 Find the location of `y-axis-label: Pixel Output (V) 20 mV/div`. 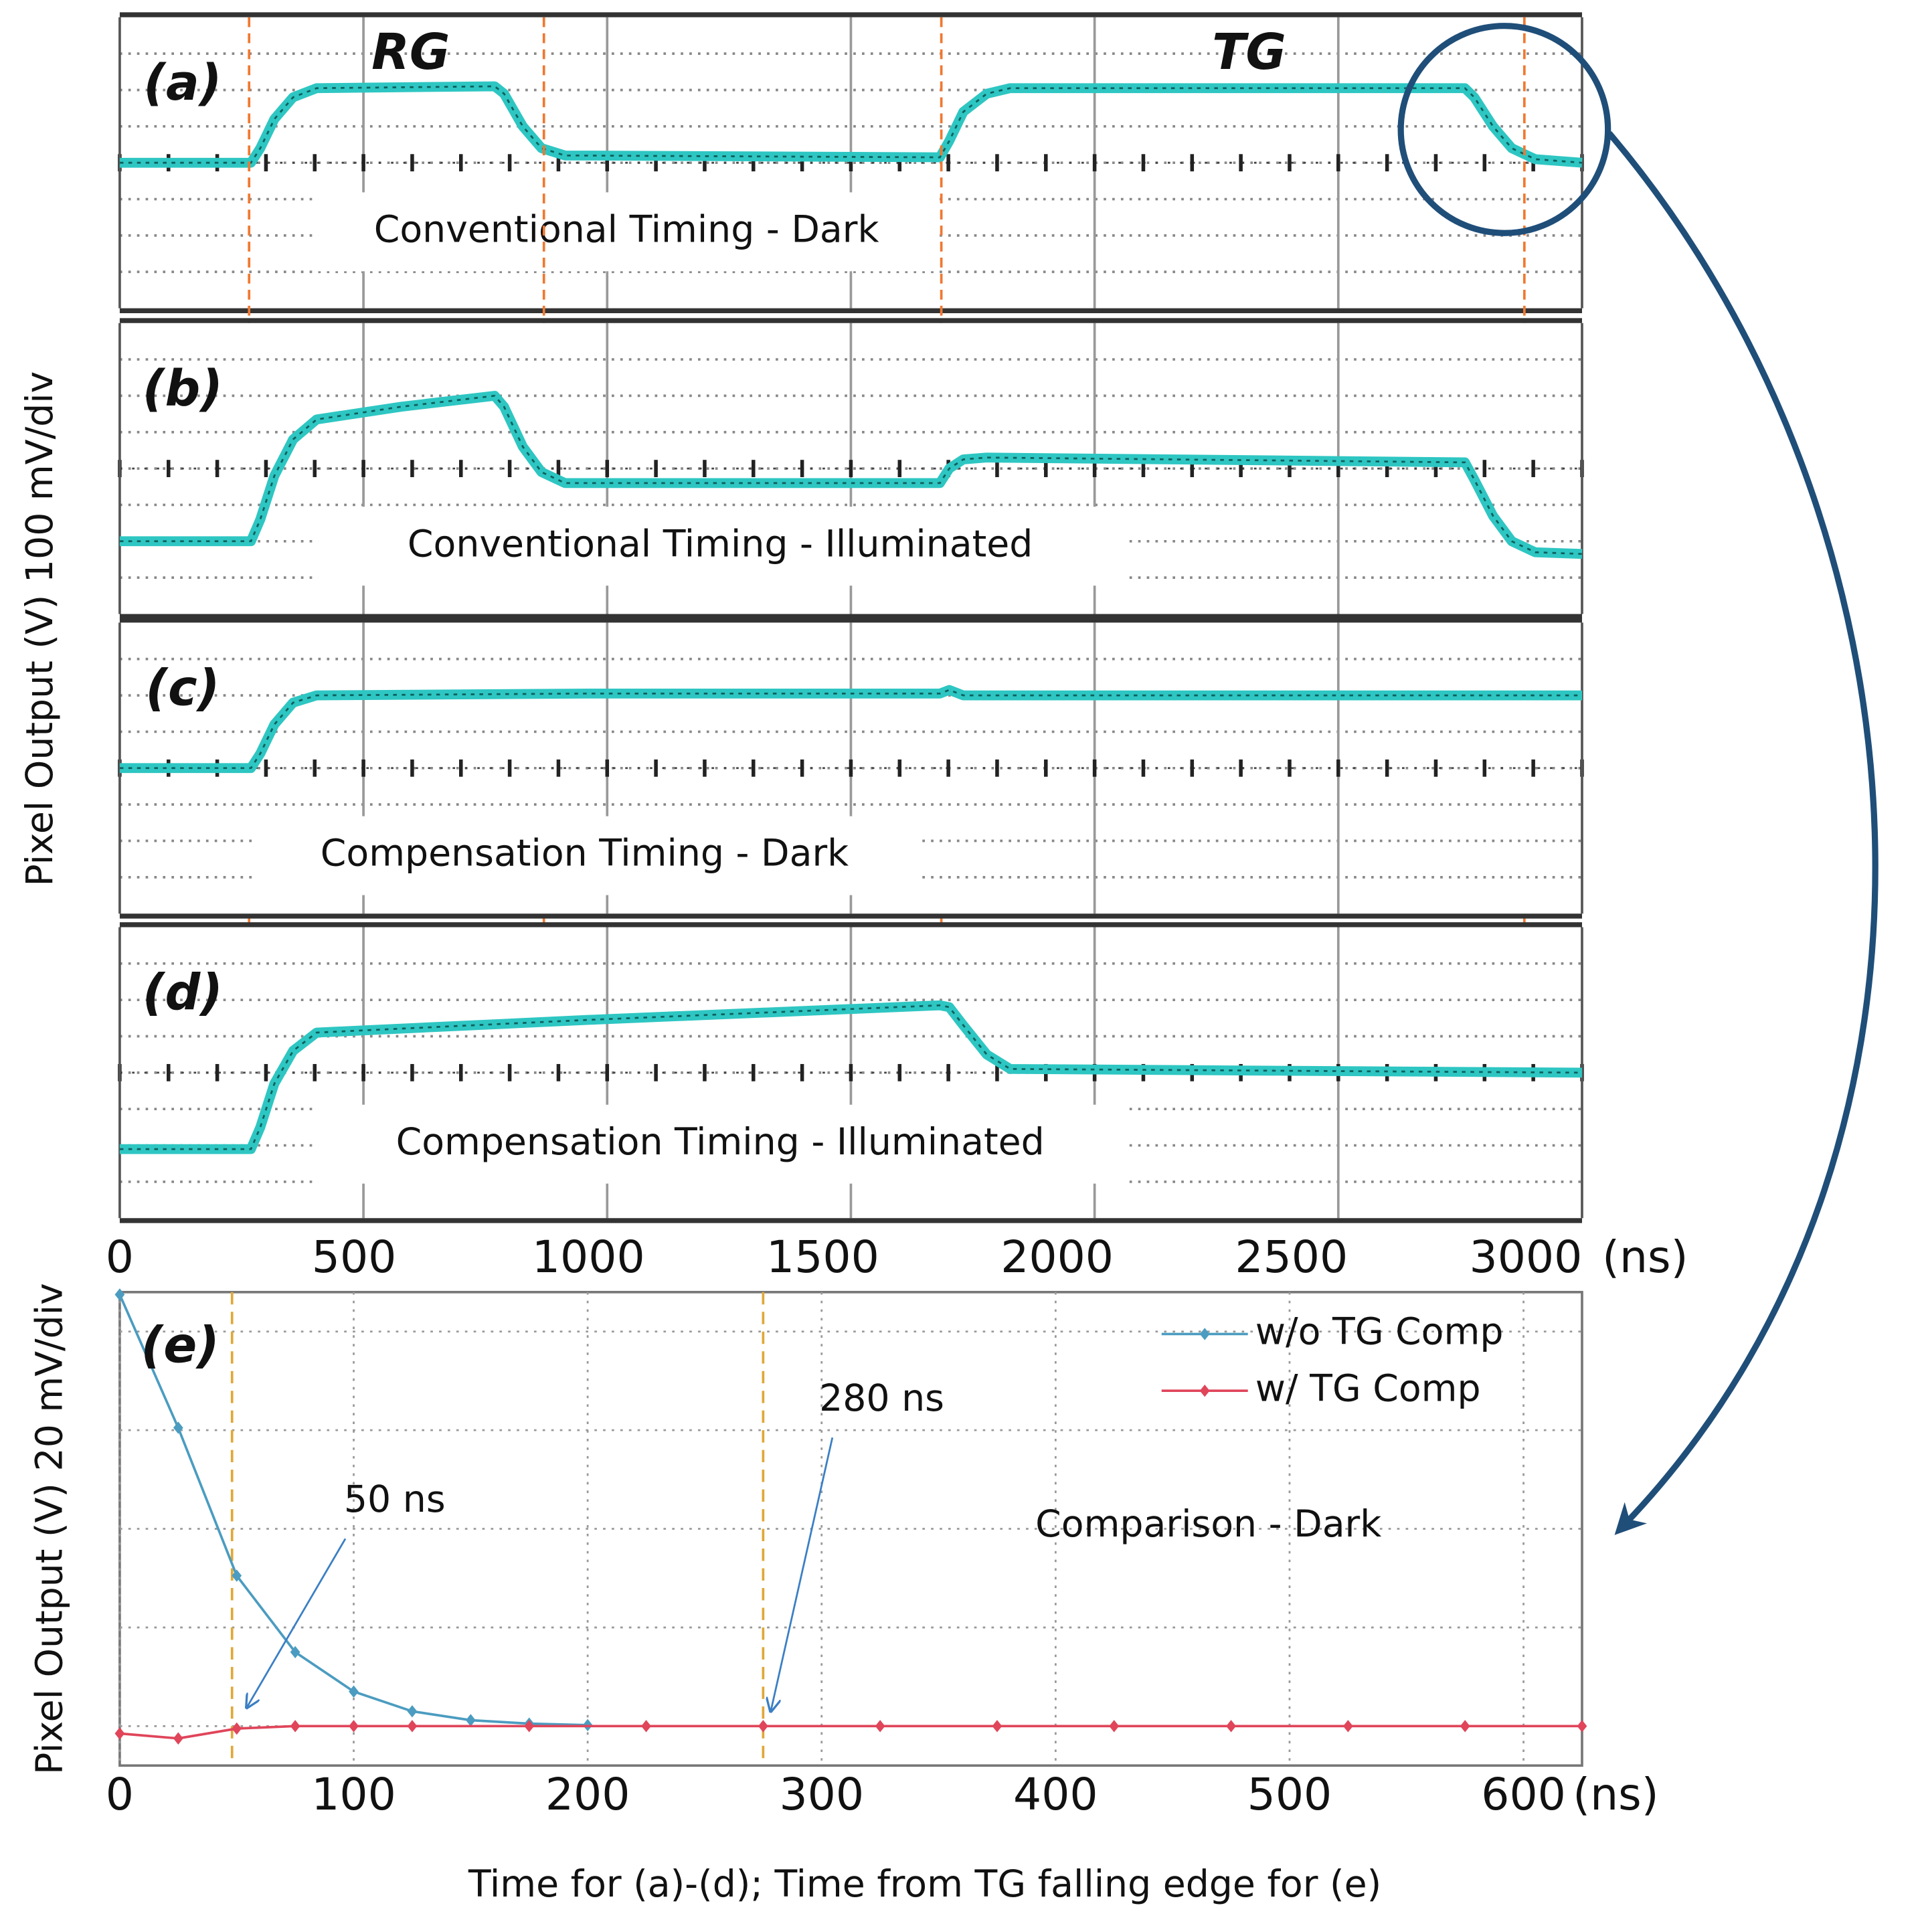

y-axis-label: Pixel Output (V) 20 mV/div is located at coordinates (50, 1529).